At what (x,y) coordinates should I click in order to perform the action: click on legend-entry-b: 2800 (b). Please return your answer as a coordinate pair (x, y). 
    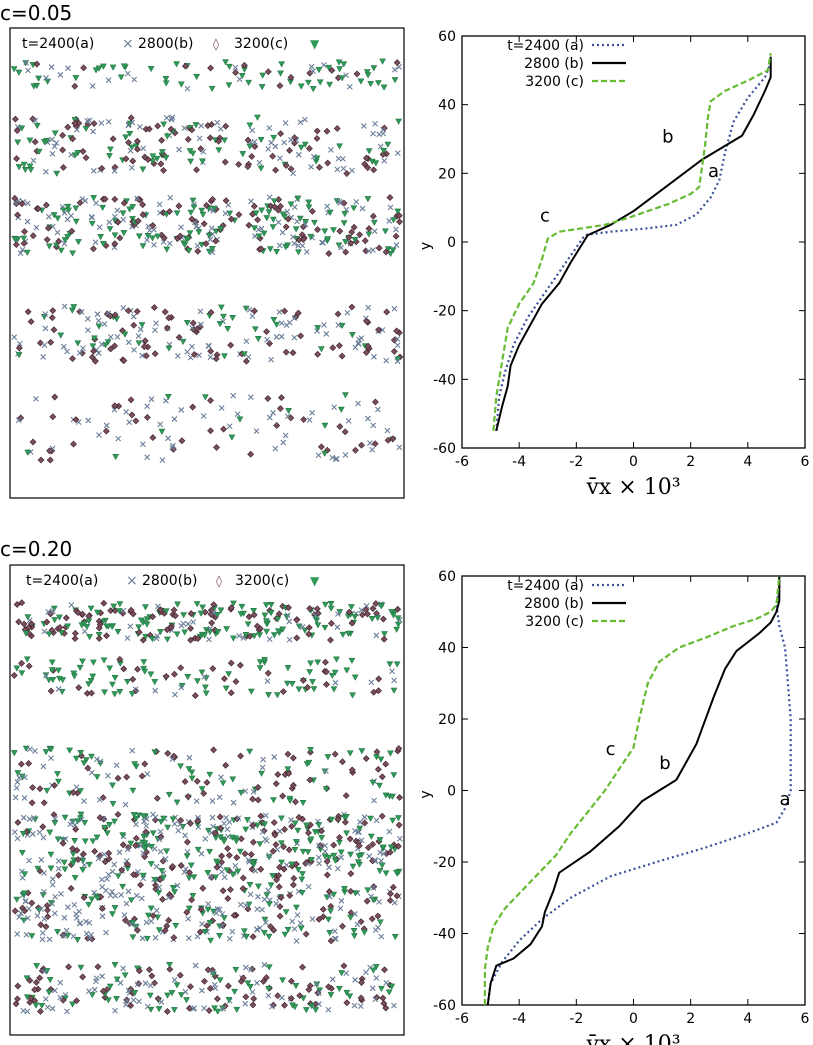
    Looking at the image, I should click on (554, 64).